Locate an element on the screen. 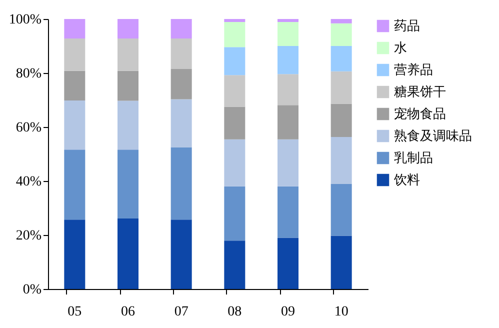 This screenshot has width=499, height=328. y-tick-label: 80% is located at coordinates (29, 74).